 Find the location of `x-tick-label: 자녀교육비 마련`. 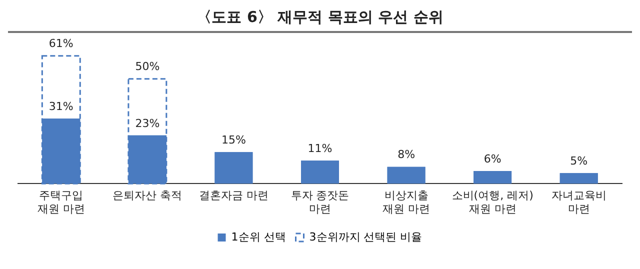

x-tick-label: 자녀교육비 마련 is located at coordinates (578, 202).